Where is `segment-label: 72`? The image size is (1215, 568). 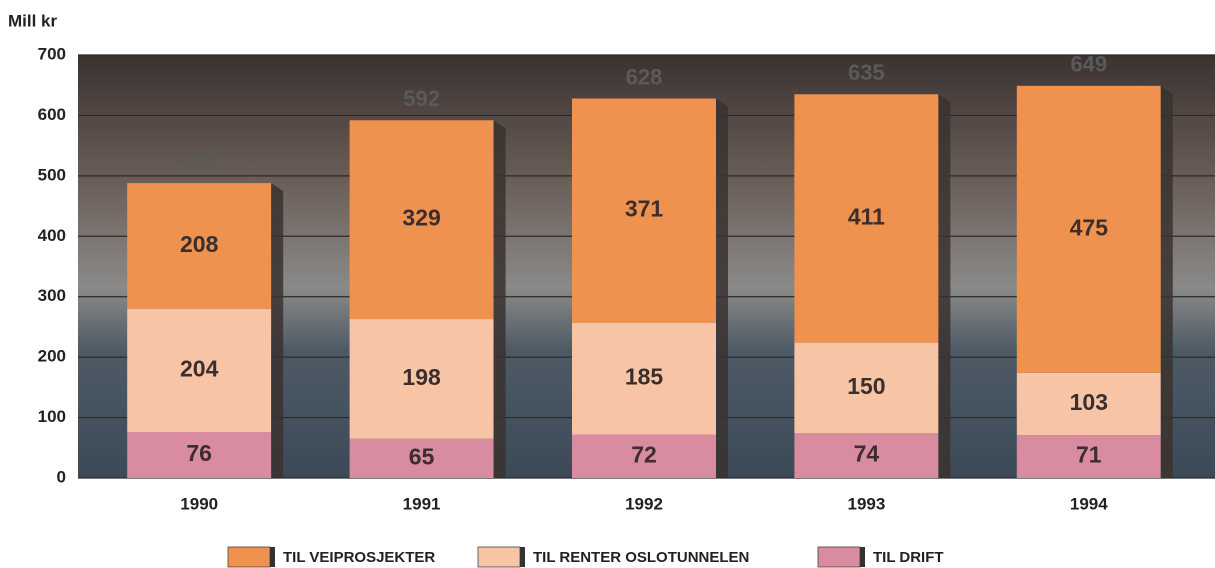 segment-label: 72 is located at coordinates (644, 454).